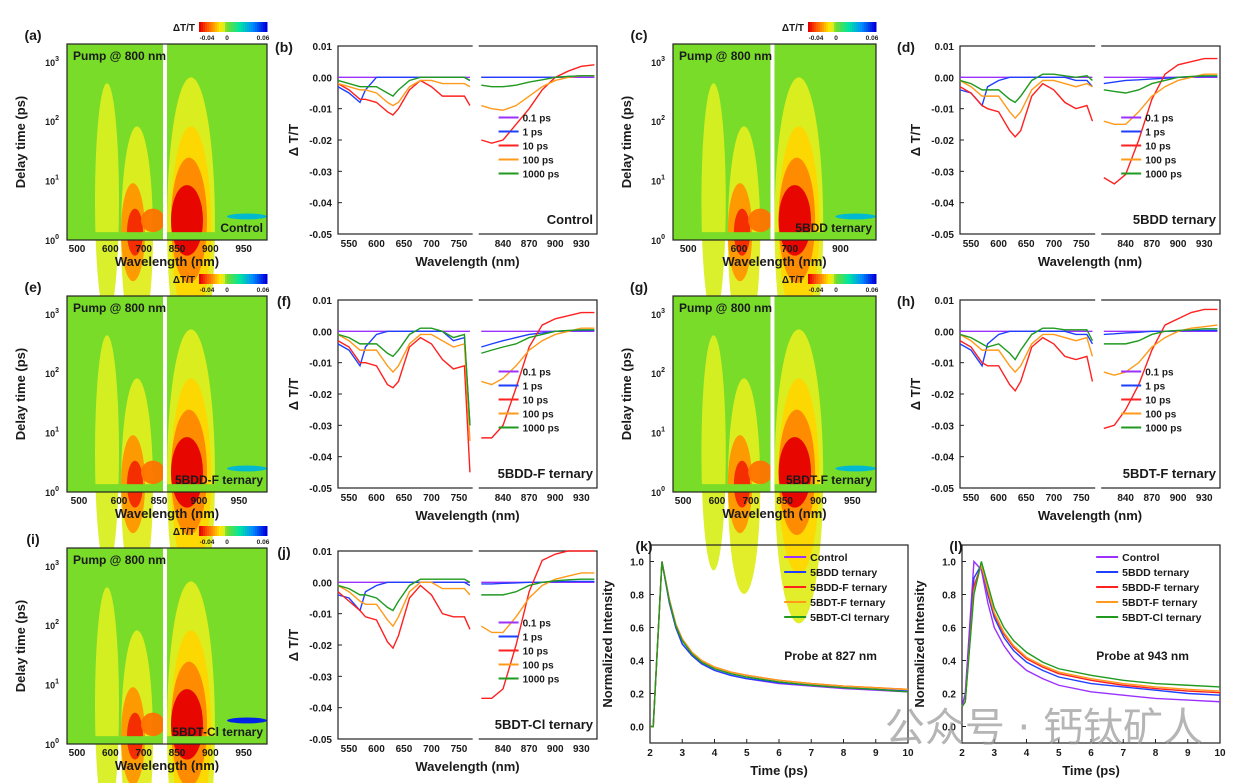  What do you see at coordinates (750, 501) in the screenshot?
I see `x-tick-label: 700` at bounding box center [750, 501].